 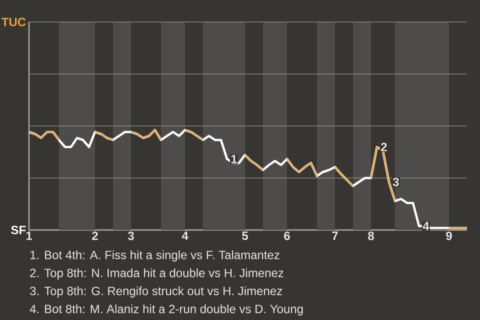 What do you see at coordinates (185, 236) in the screenshot?
I see `x-tick-label: 4` at bounding box center [185, 236].